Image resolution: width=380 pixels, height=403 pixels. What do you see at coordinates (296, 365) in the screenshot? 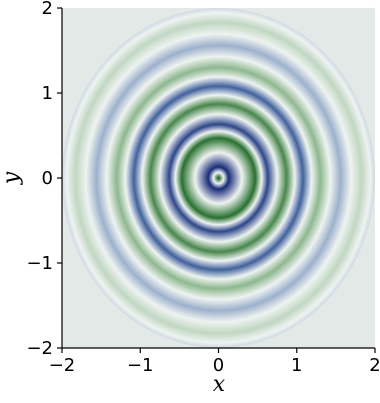
I see `x-tick-label: 1` at bounding box center [296, 365].